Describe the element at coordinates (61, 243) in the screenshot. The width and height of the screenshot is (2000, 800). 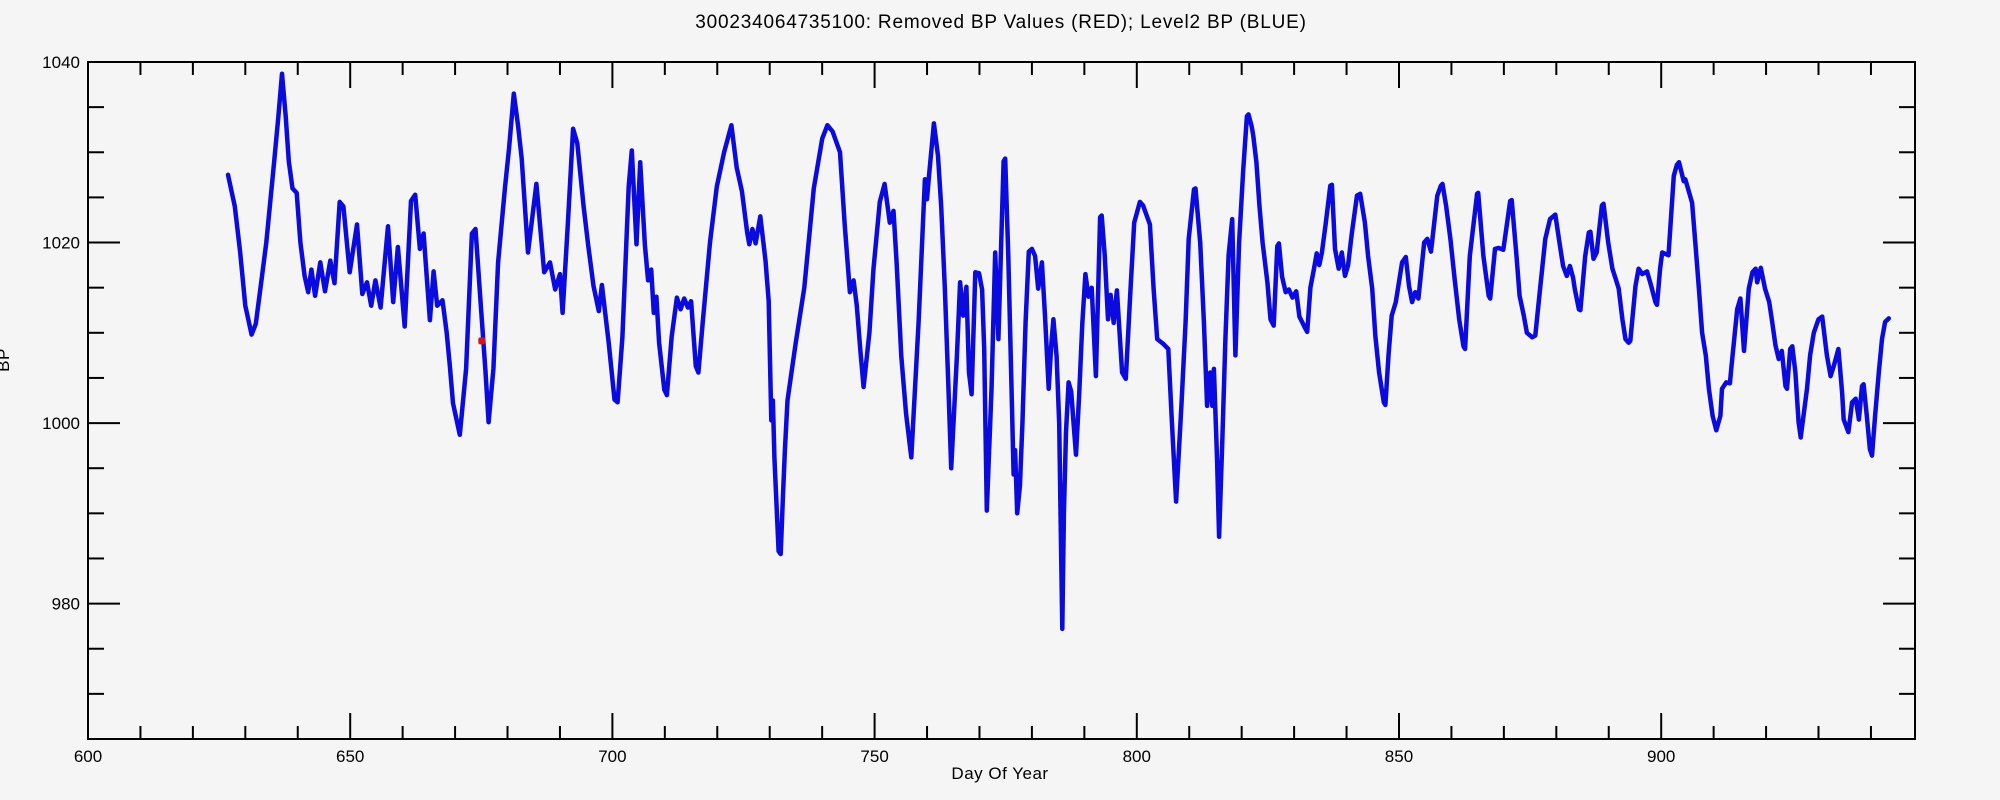
I see `y-tick-label: 1020` at that location.